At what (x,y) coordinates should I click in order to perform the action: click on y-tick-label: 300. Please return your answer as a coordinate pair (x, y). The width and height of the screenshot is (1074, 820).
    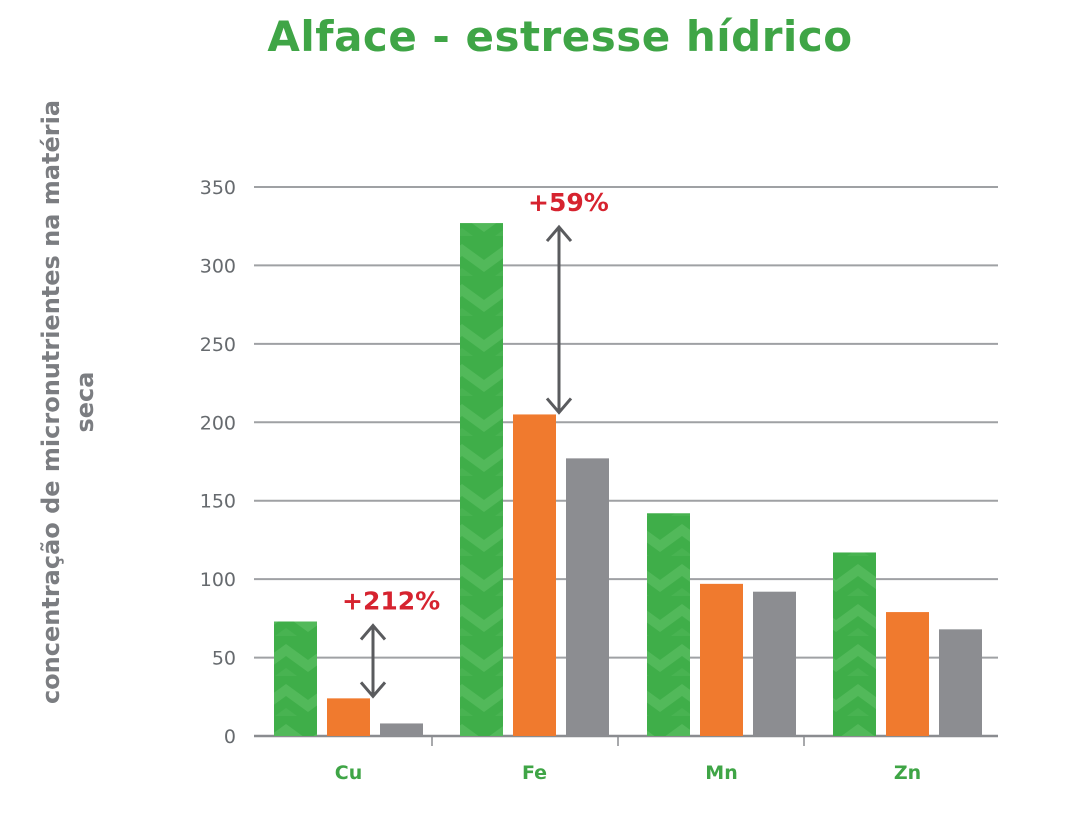
    Looking at the image, I should click on (218, 266).